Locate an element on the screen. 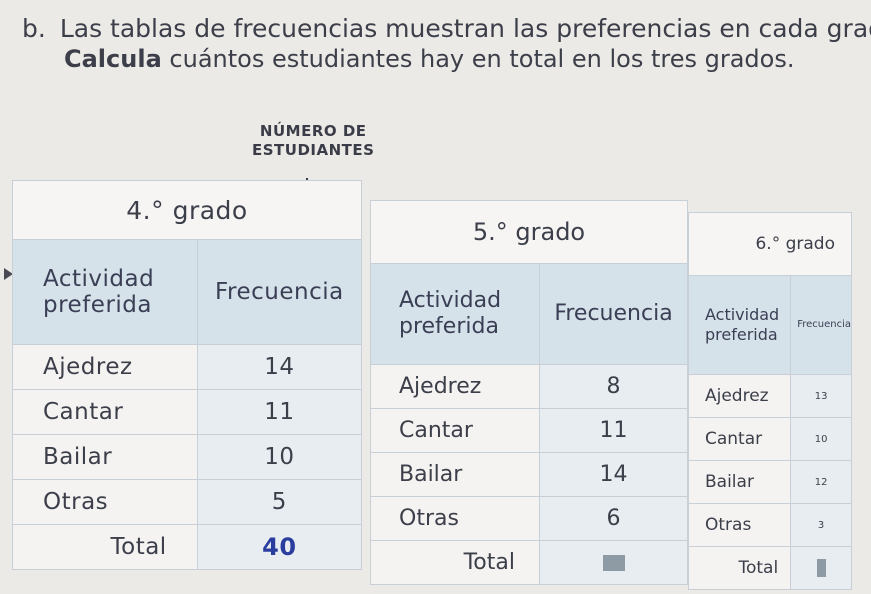 This screenshot has height=594, width=871. table-title: 5.° grado is located at coordinates (529, 232).